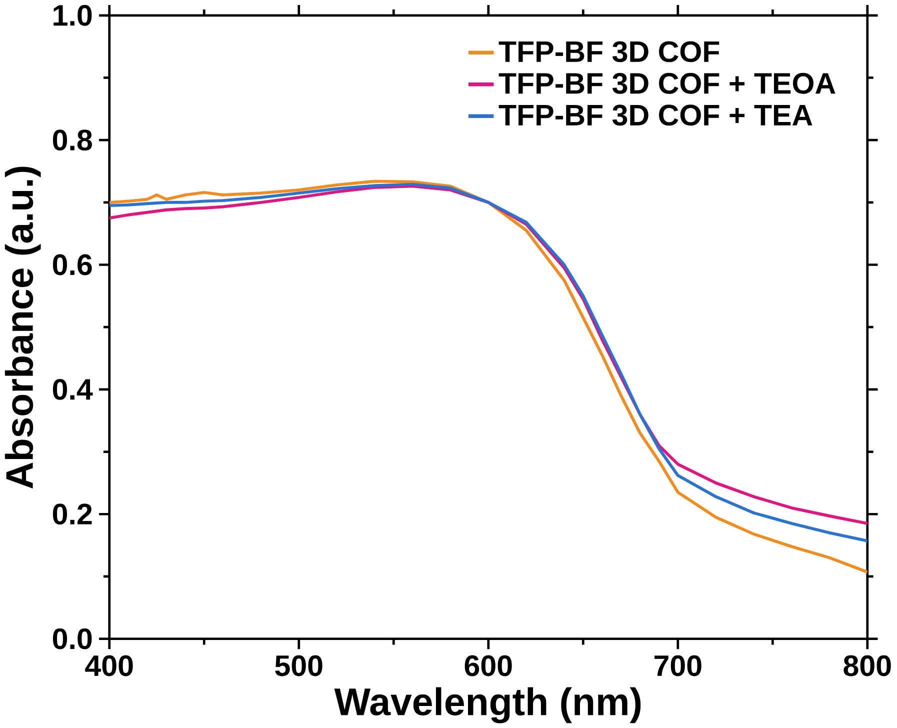 The height and width of the screenshot is (728, 897). Describe the element at coordinates (678, 665) in the screenshot. I see `x-tick-label: 700` at that location.